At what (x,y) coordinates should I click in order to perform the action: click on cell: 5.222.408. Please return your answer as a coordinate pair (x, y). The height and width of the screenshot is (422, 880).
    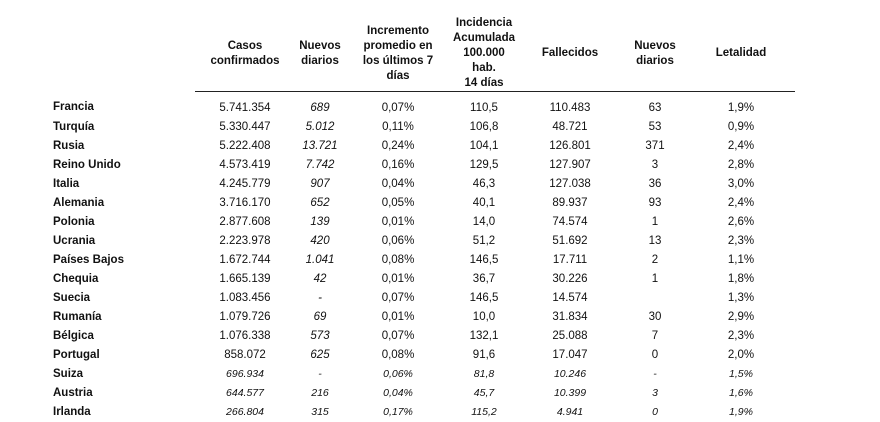
    Looking at the image, I should click on (245, 145).